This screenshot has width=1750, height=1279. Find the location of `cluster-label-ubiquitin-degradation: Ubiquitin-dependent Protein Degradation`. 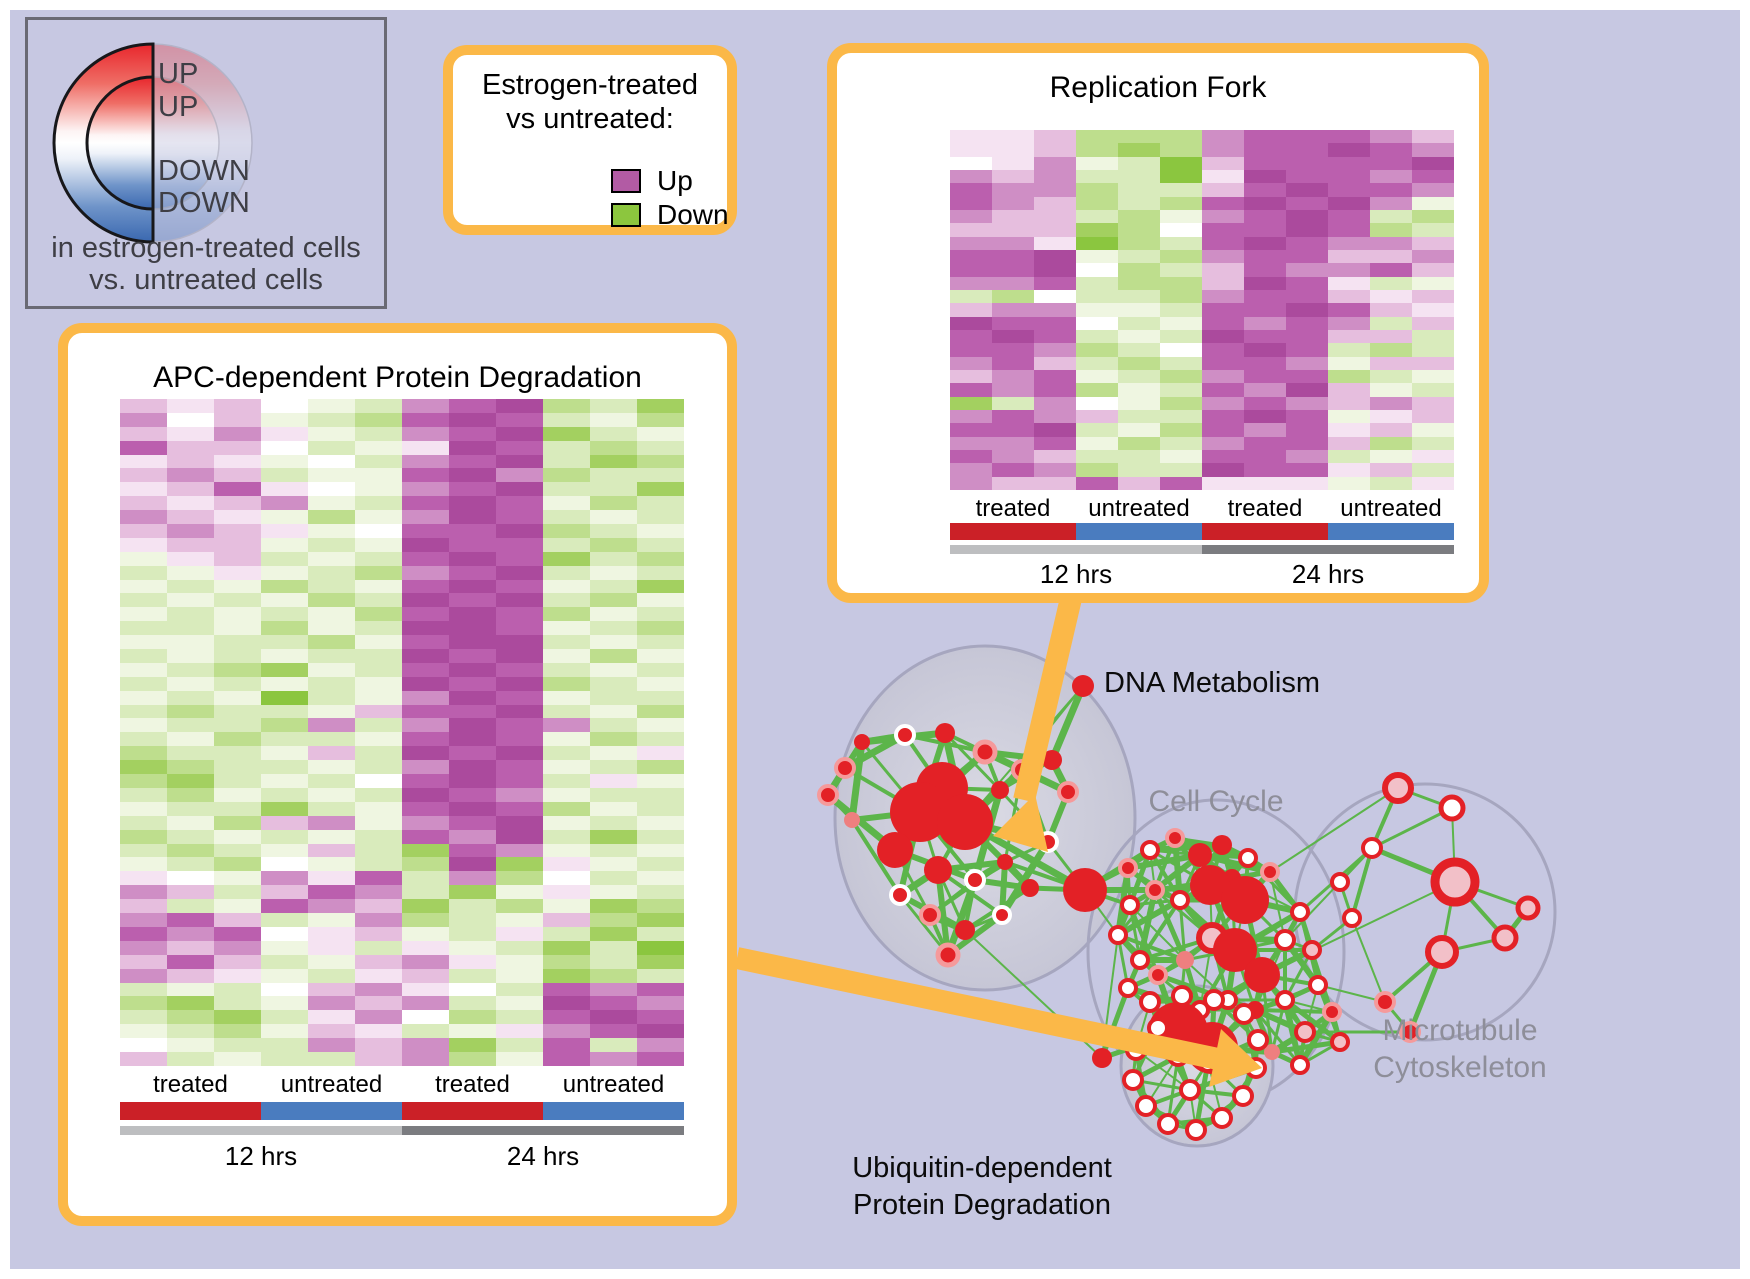

cluster-label-ubiquitin-degradation: Ubiquitin-dependent Protein Degradation is located at coordinates (982, 1187).